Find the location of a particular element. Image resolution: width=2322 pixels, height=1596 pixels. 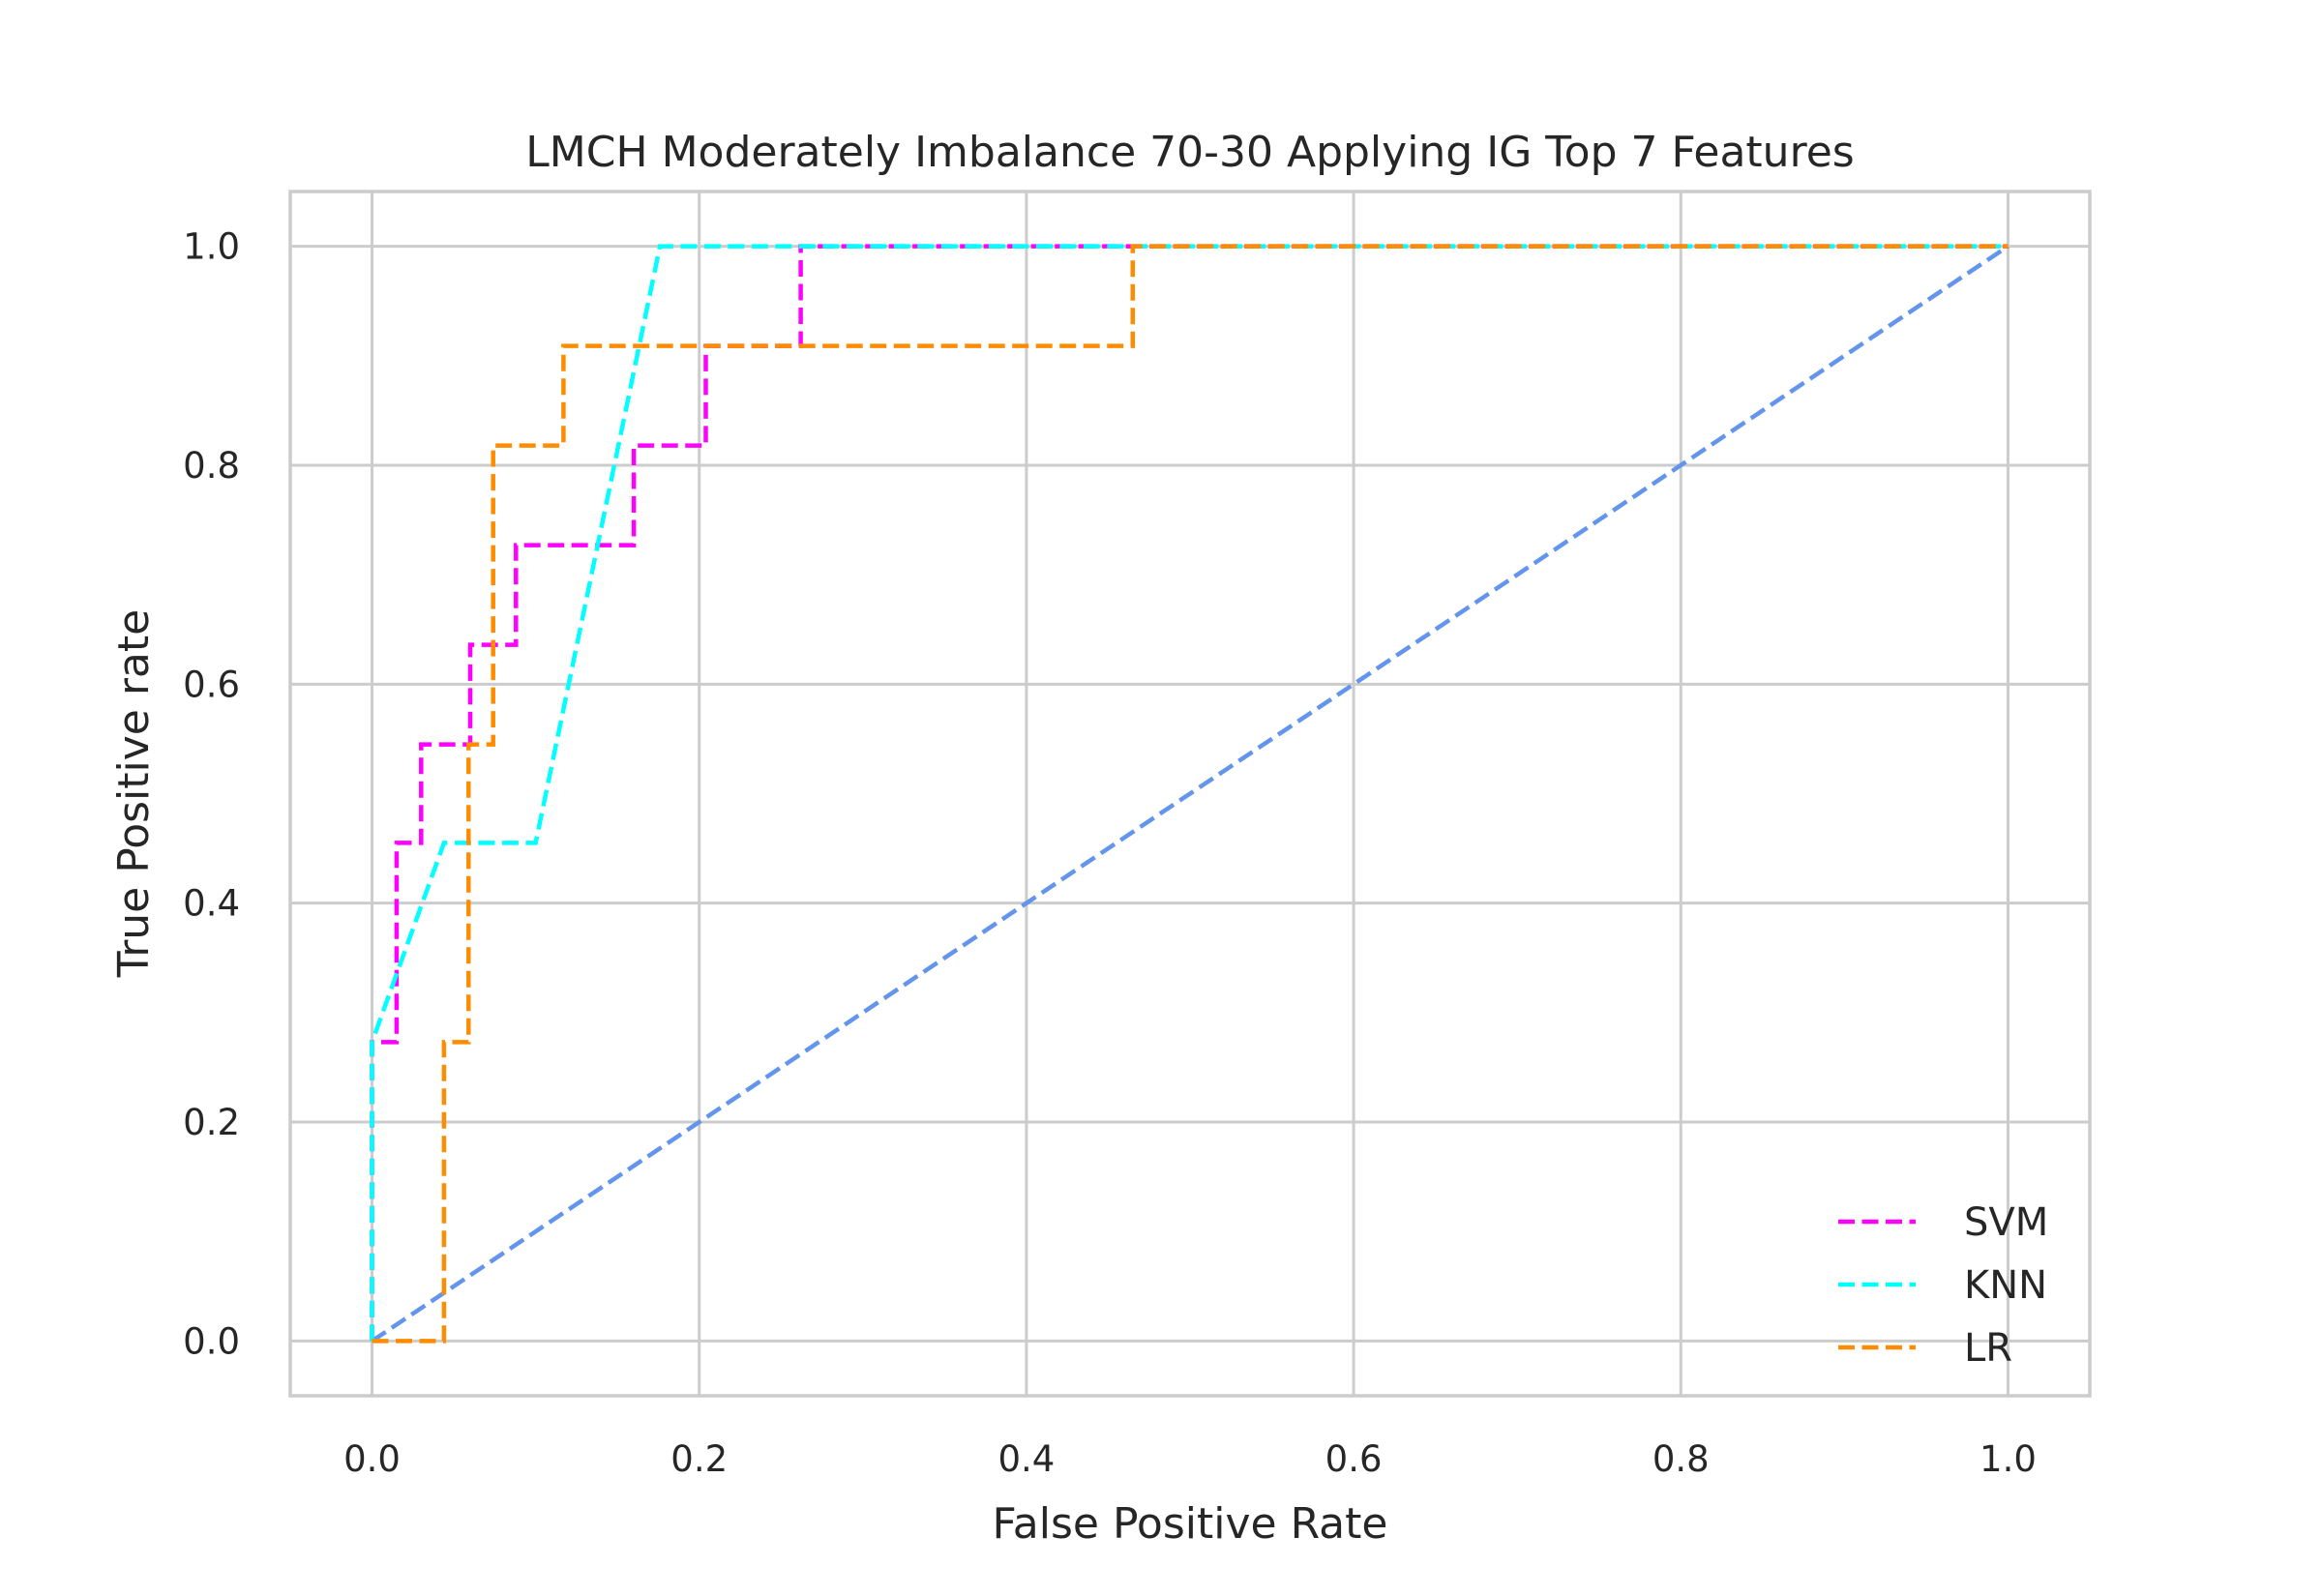

legend: SVM KNN LR is located at coordinates (1943, 1285).